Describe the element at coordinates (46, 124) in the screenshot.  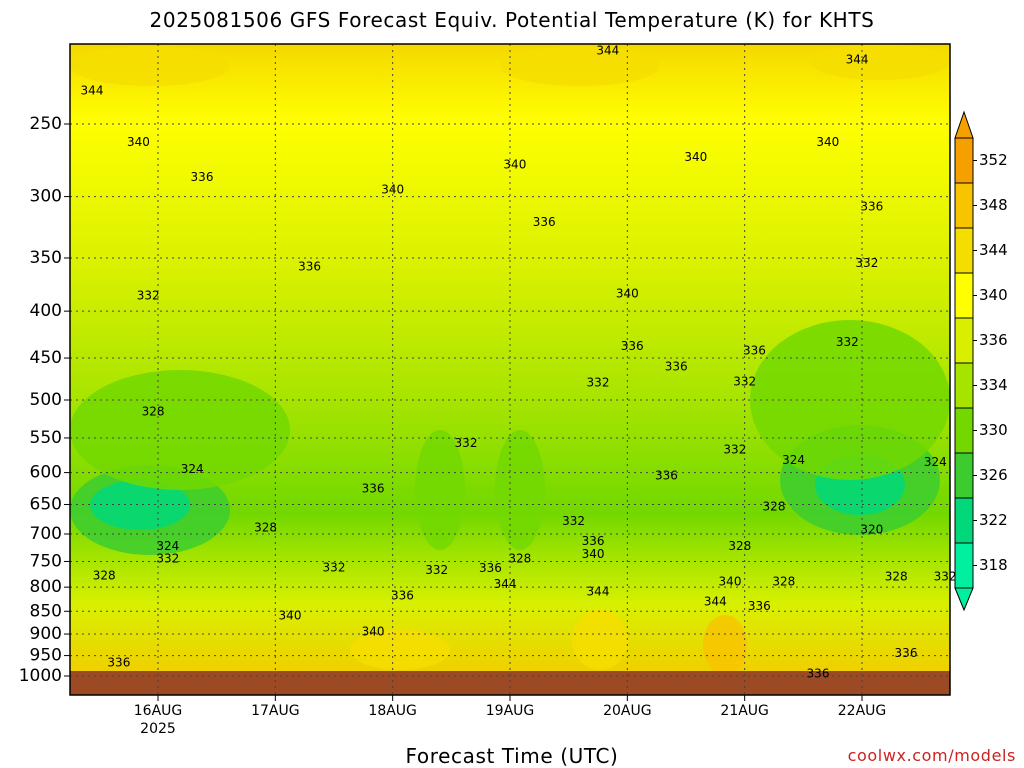
I see `y-tick-label: 250` at that location.